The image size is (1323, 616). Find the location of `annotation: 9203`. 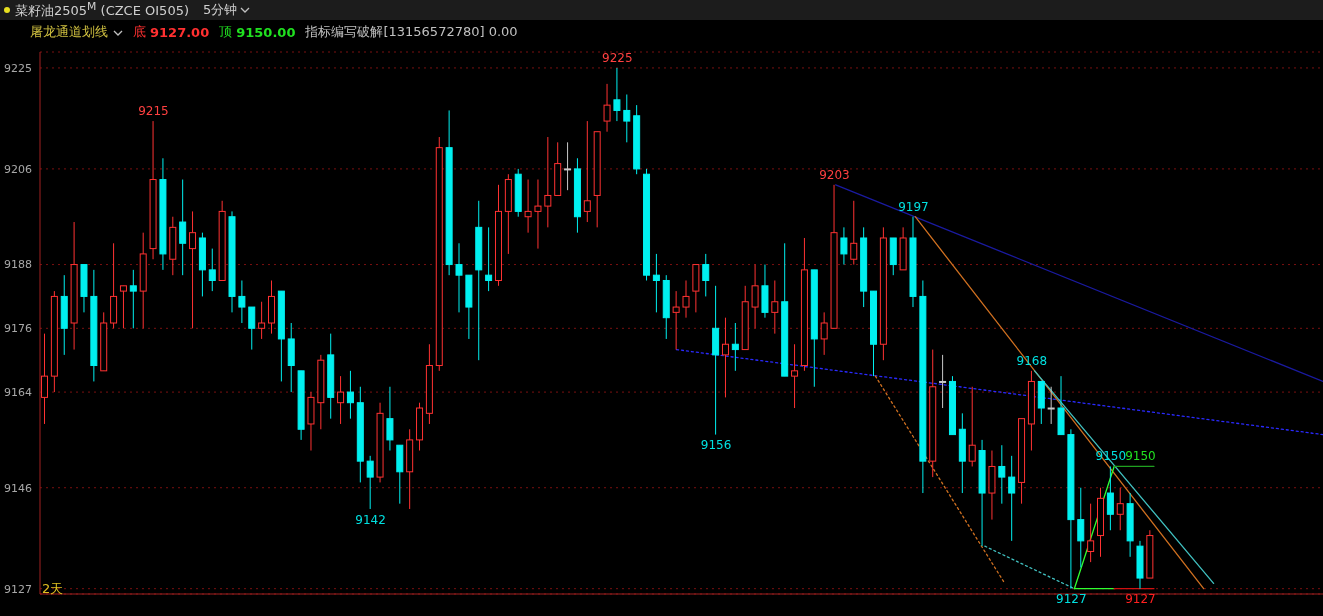

annotation: 9203 is located at coordinates (834, 174).